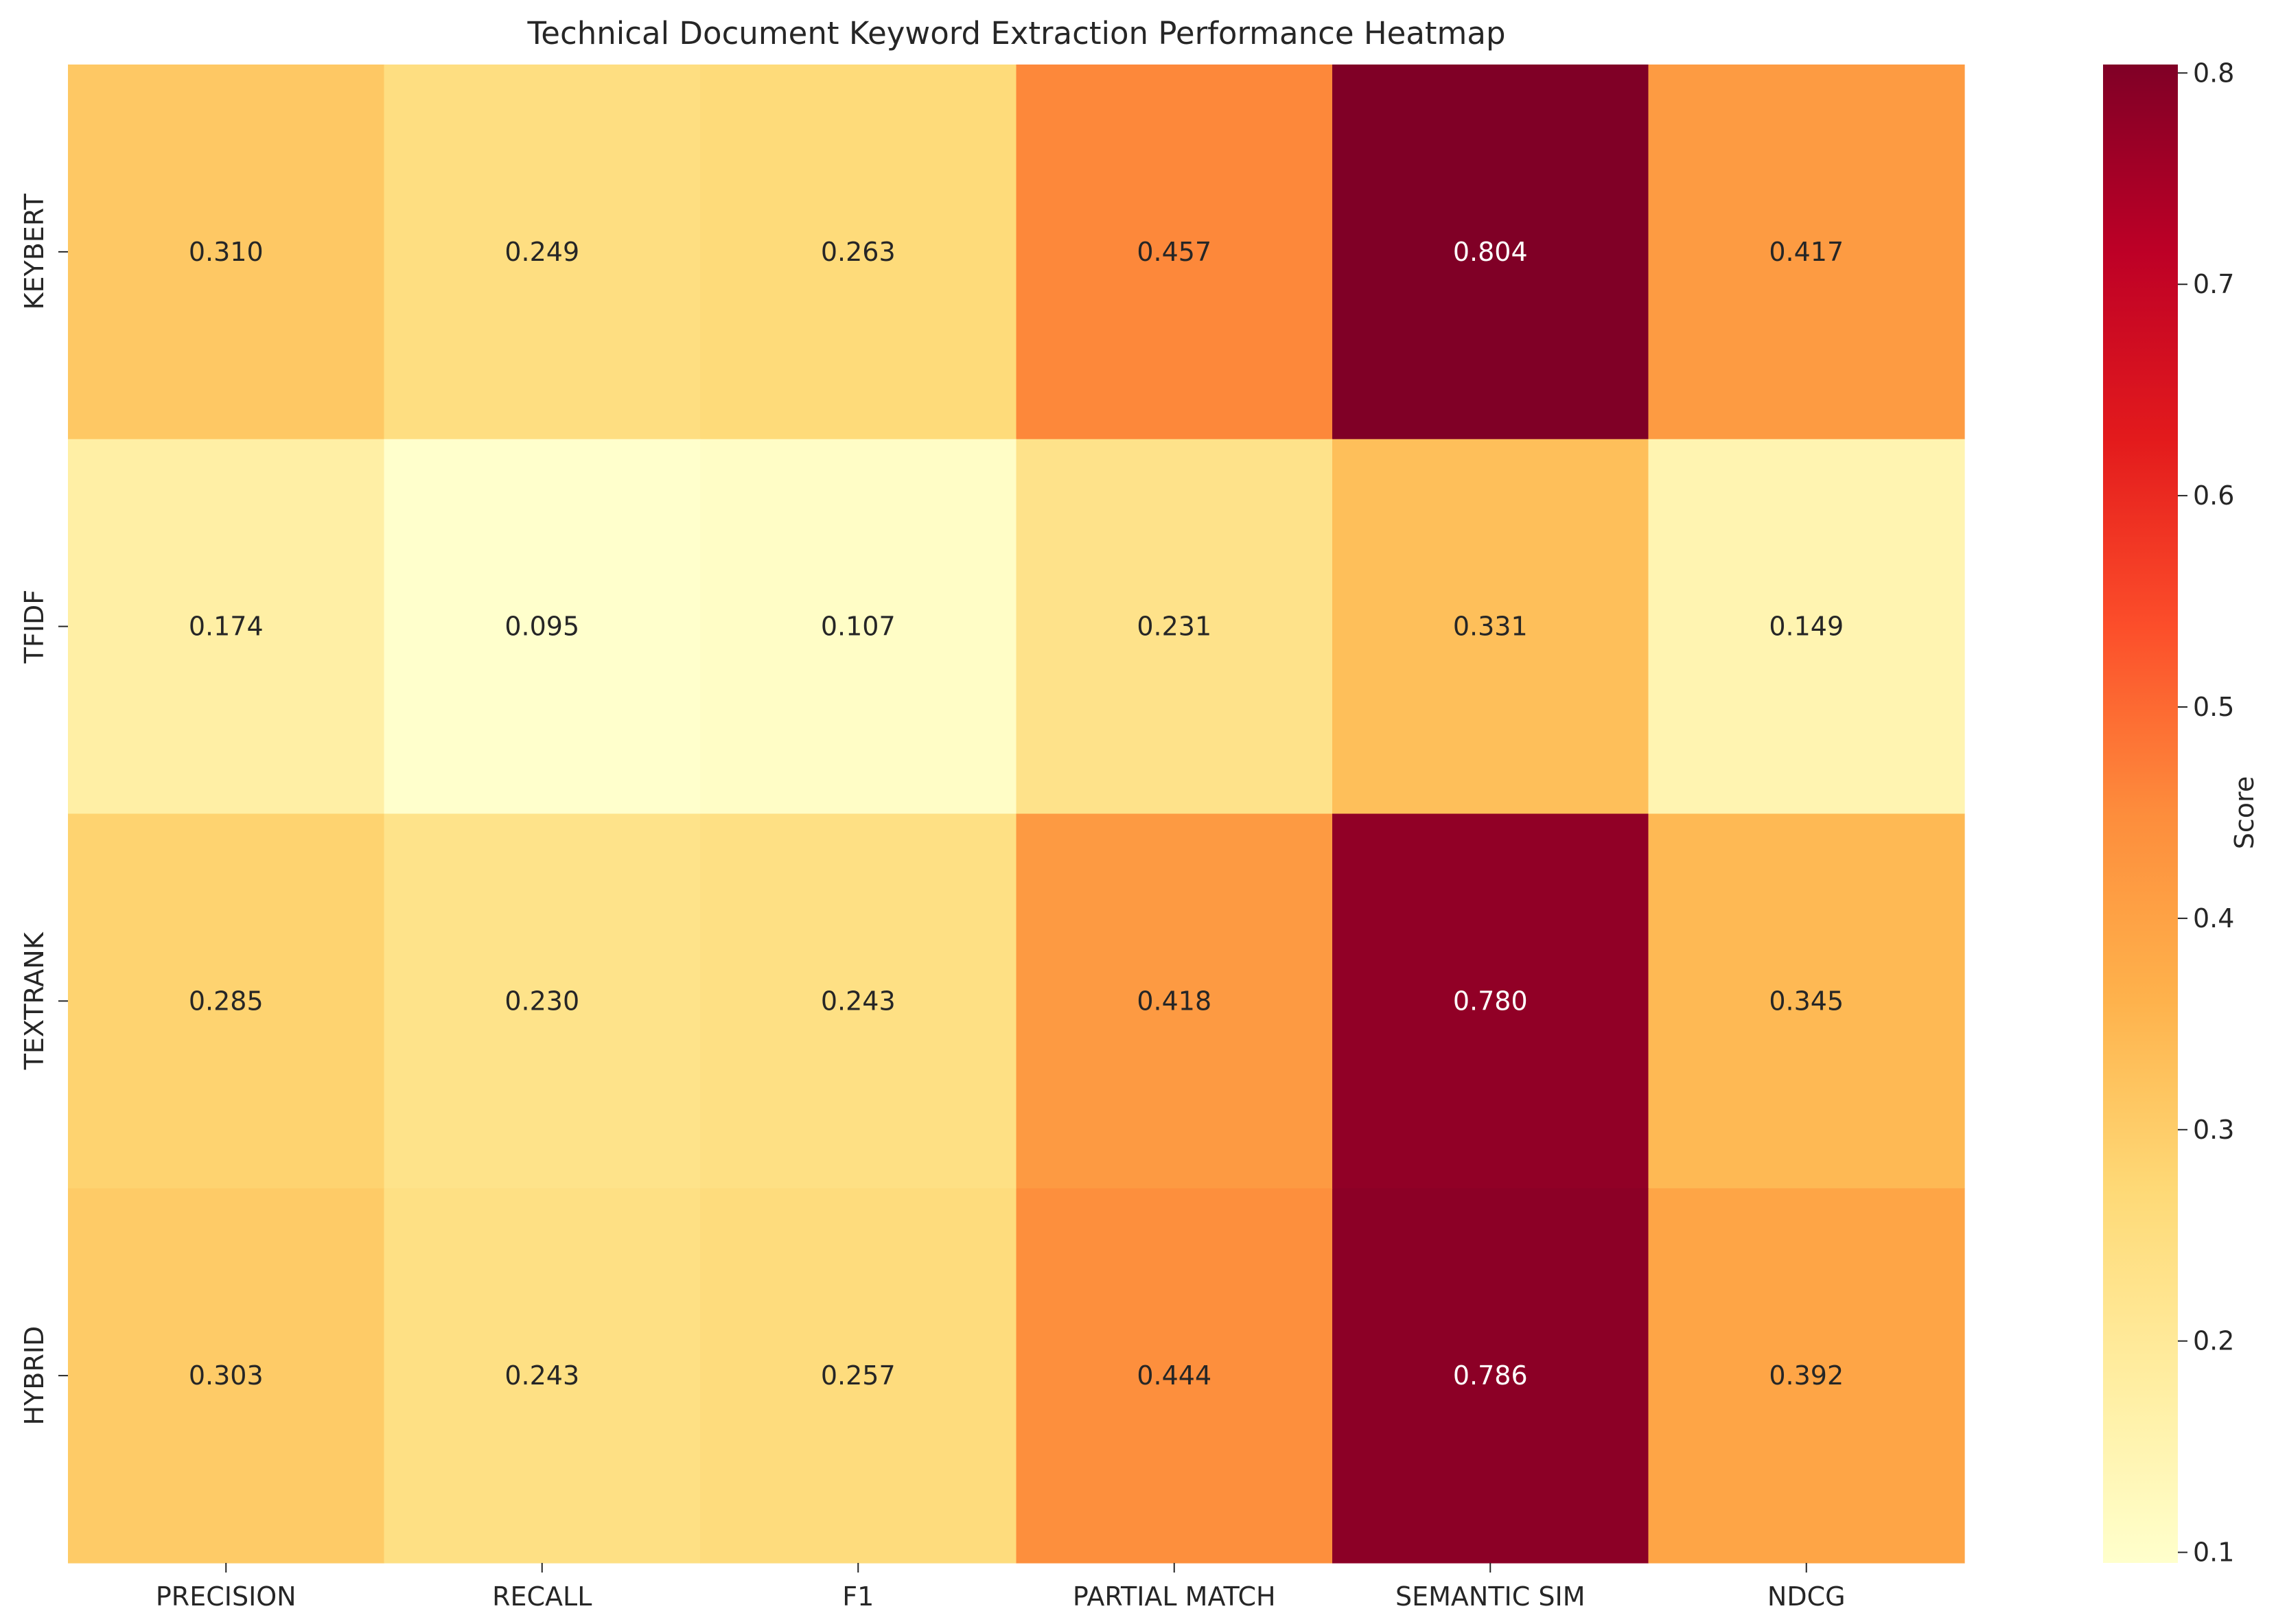 The height and width of the screenshot is (1624, 2276). I want to click on cell-value-label: 0.444, so click(1174, 1375).